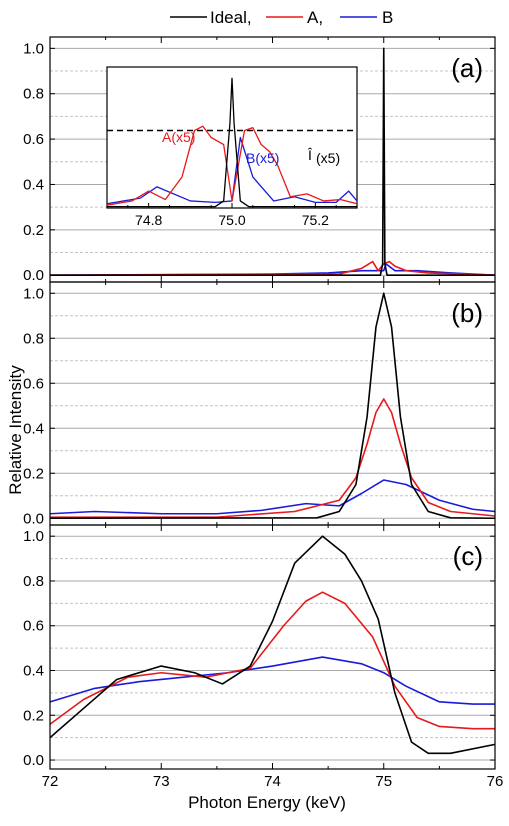 Image resolution: width=509 pixels, height=826 pixels. What do you see at coordinates (231, 220) in the screenshot?
I see `inset-x-tick-label: 75.0` at bounding box center [231, 220].